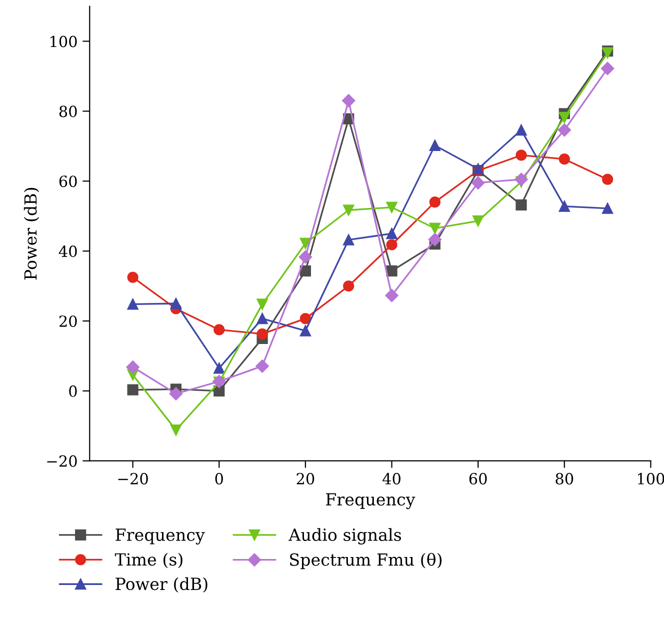  I want to click on x-tick-label: −20, so click(133, 478).